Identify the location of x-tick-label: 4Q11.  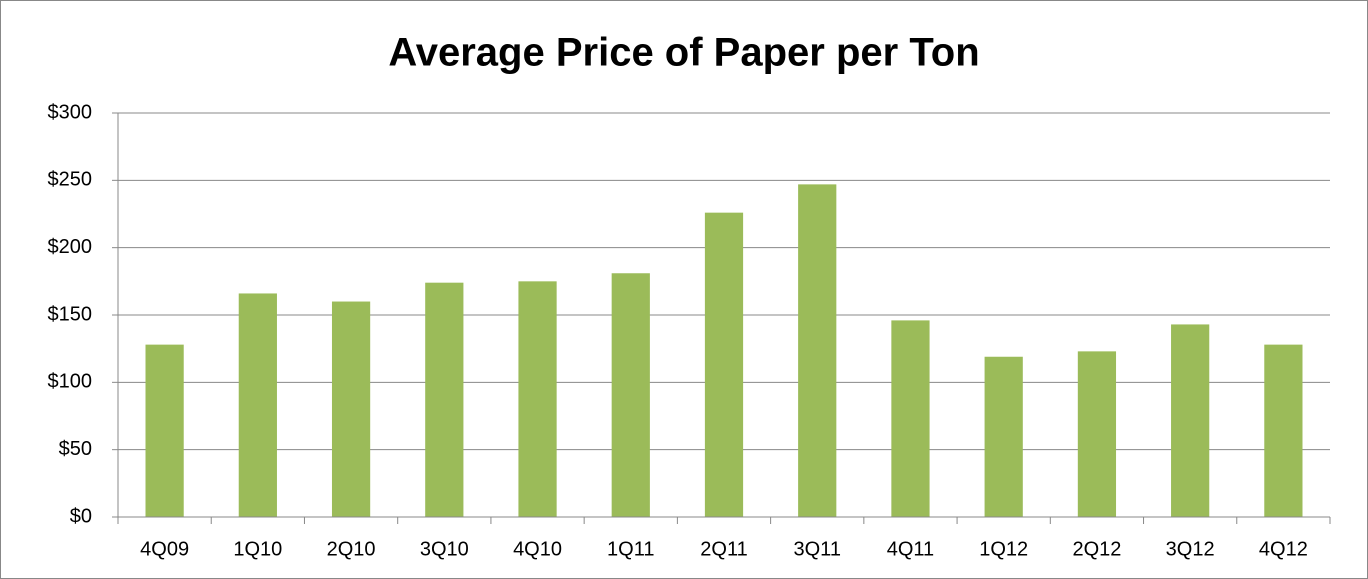
(910, 549).